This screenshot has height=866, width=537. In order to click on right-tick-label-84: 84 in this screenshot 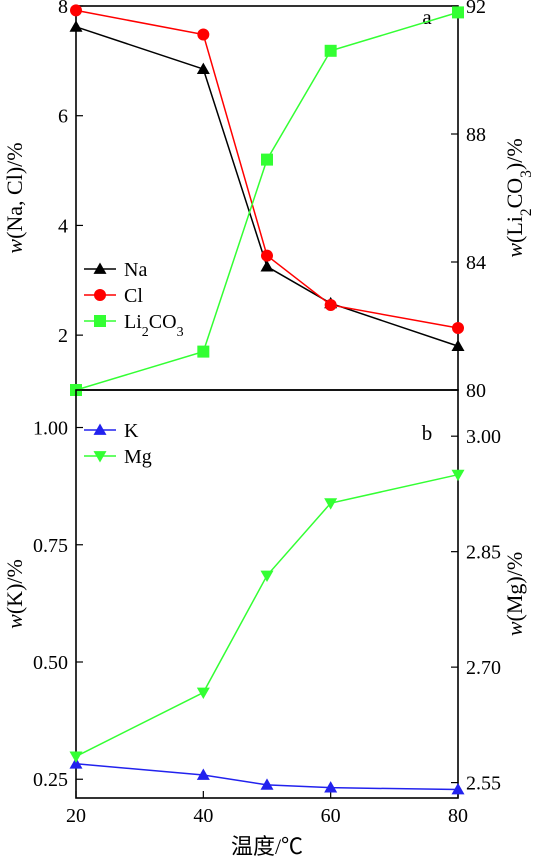, I will do `click(476, 263)`.